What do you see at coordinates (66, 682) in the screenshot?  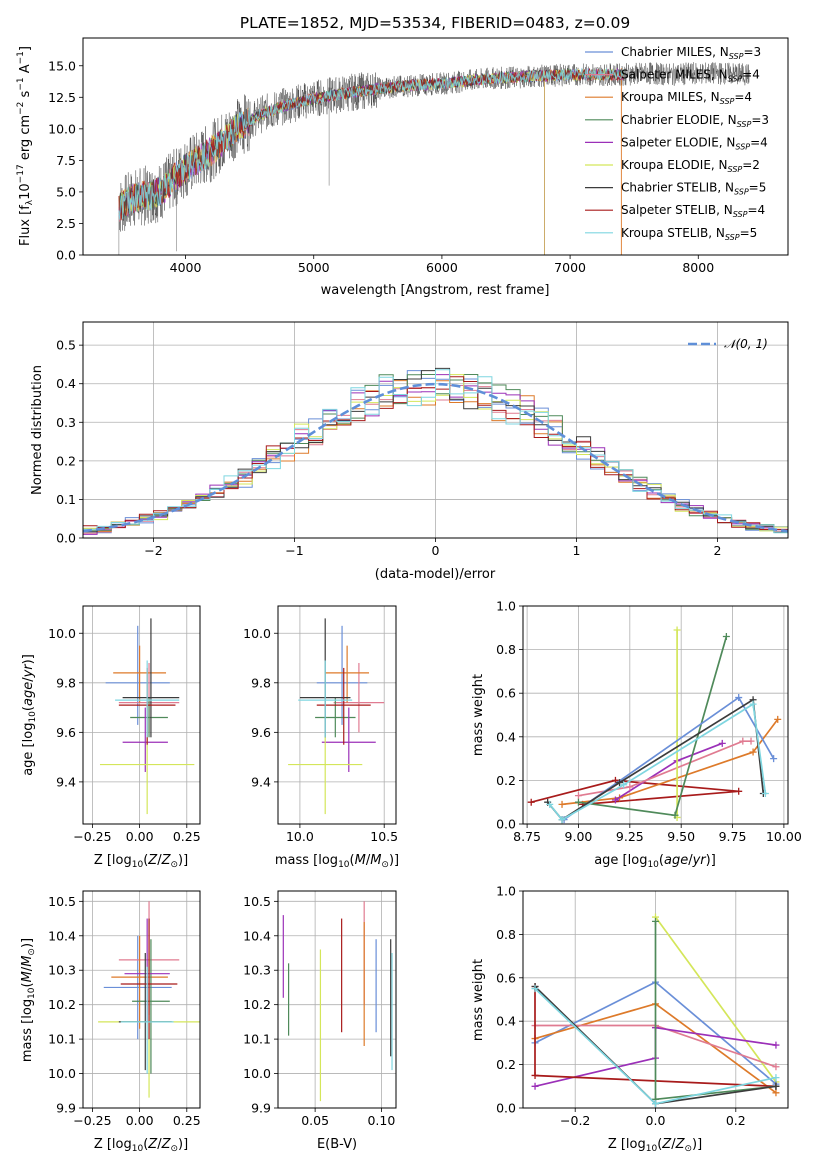 I see `y-tick-label: 9.8` at bounding box center [66, 682].